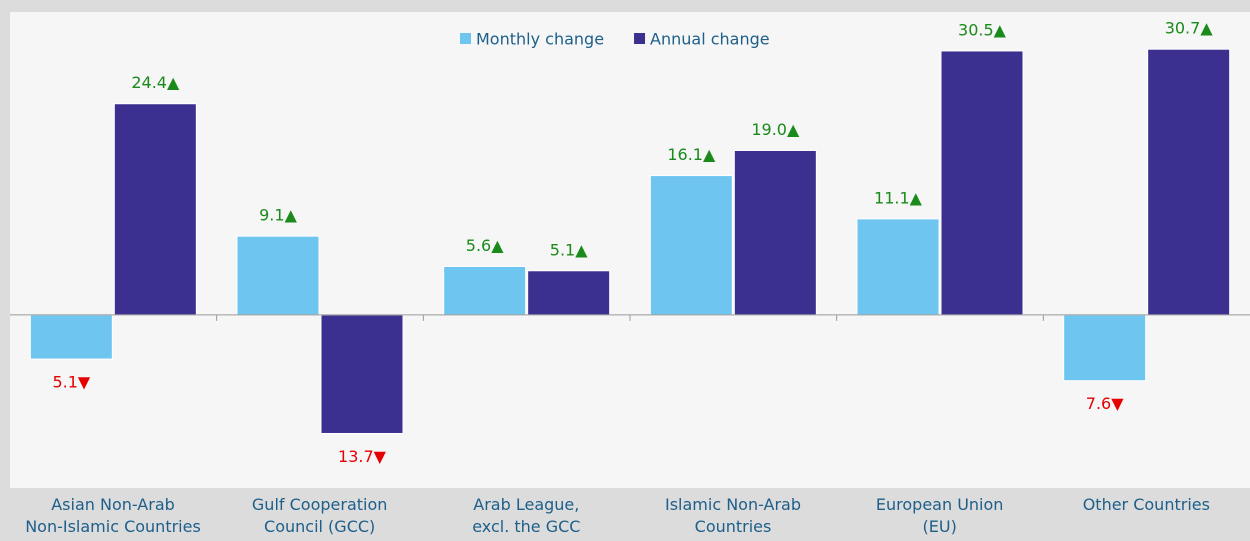 The width and height of the screenshot is (1250, 541). Describe the element at coordinates (155, 82) in the screenshot. I see `data-label: 24.4▲` at that location.